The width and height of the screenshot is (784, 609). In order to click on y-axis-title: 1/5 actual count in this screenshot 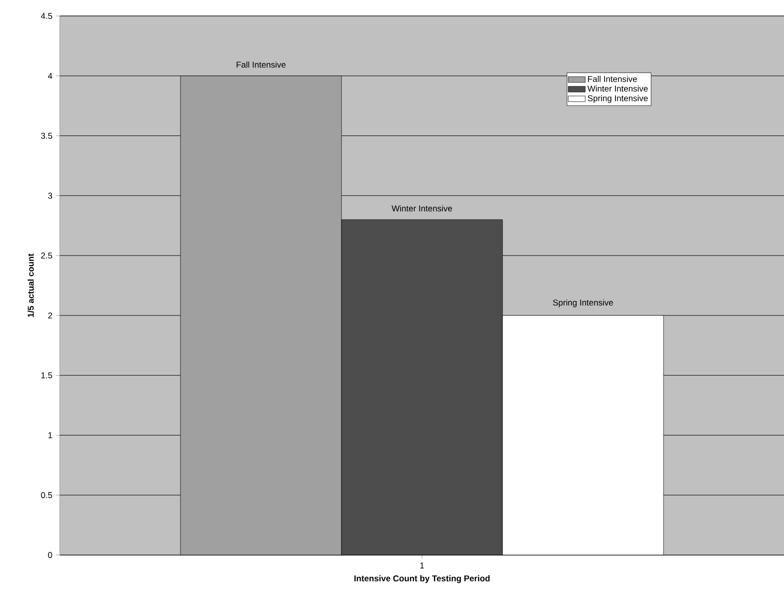, I will do `click(31, 285)`.